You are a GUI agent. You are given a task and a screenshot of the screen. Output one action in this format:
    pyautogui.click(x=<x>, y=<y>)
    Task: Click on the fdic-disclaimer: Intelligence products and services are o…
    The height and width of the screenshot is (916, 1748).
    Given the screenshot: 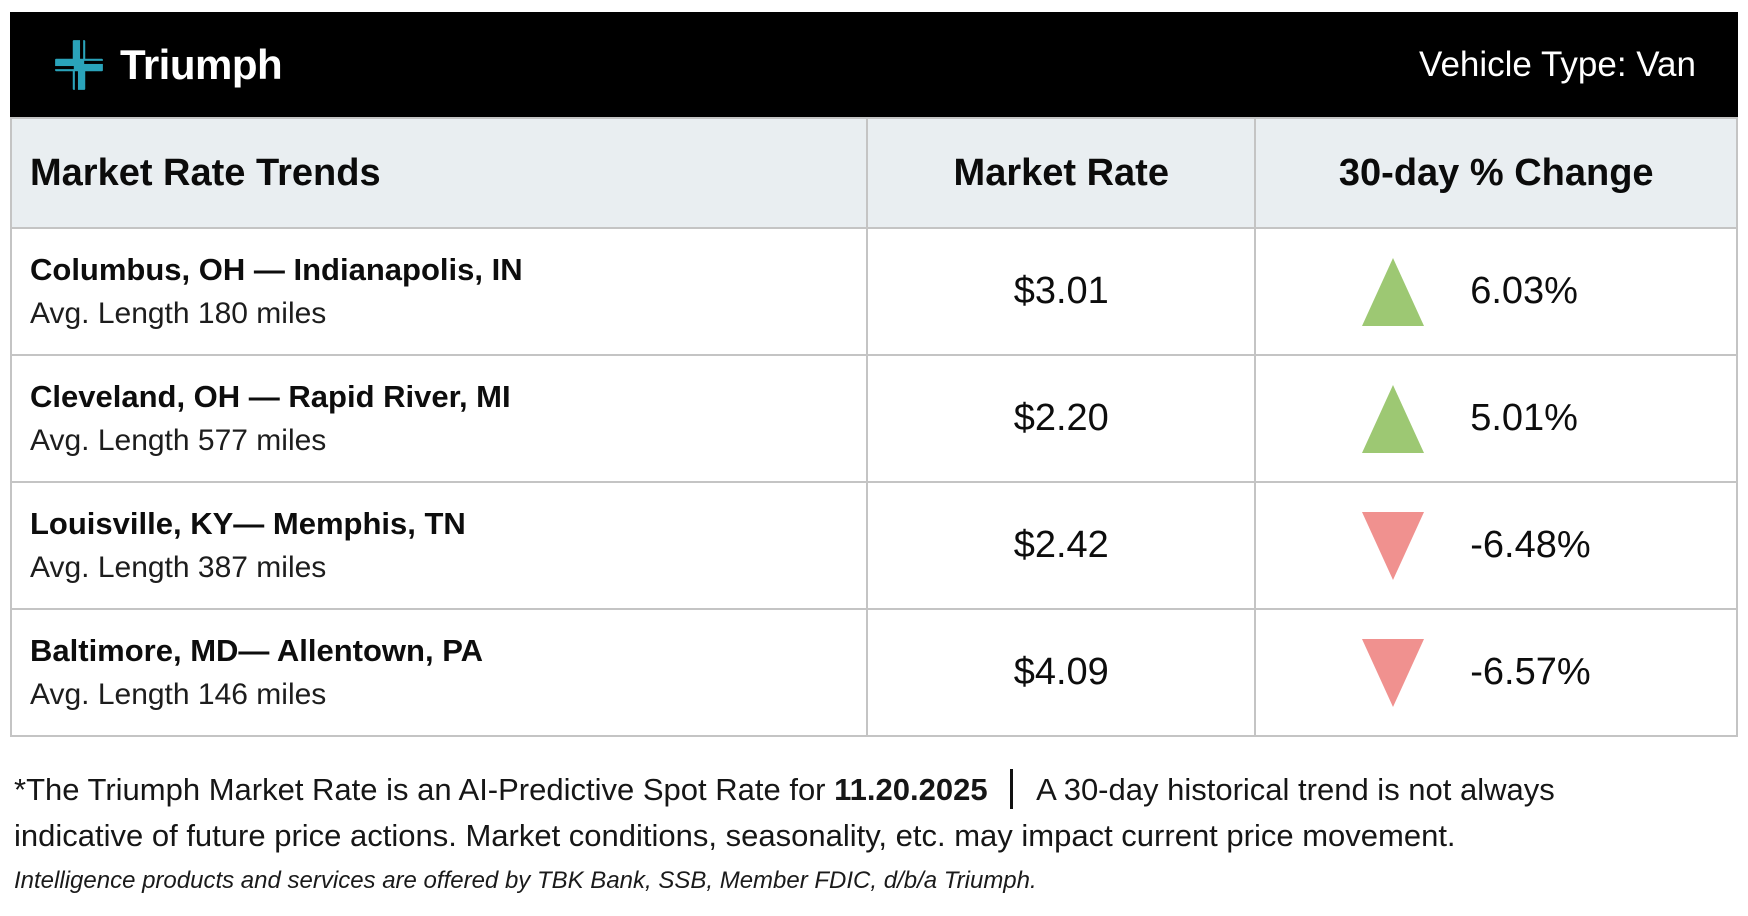 What is the action you would take?
    pyautogui.click(x=525, y=880)
    